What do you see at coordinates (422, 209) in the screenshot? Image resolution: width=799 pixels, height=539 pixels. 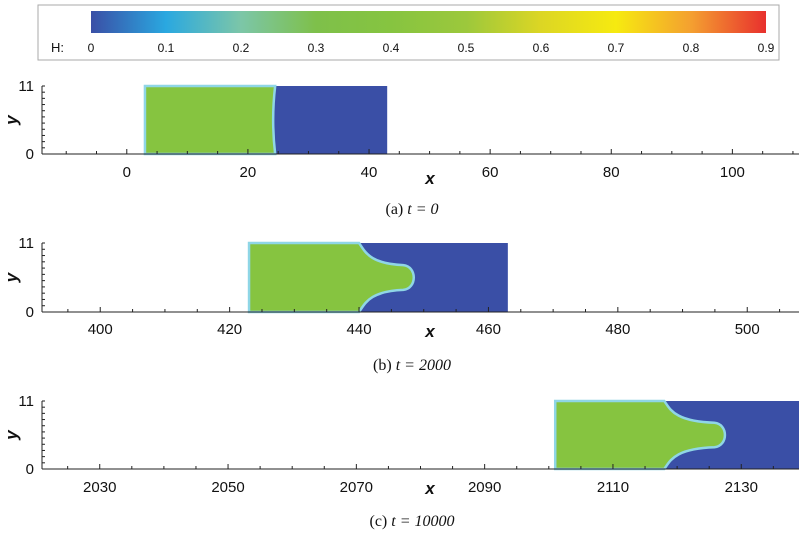 I see `caption-equation: t = 0` at bounding box center [422, 209].